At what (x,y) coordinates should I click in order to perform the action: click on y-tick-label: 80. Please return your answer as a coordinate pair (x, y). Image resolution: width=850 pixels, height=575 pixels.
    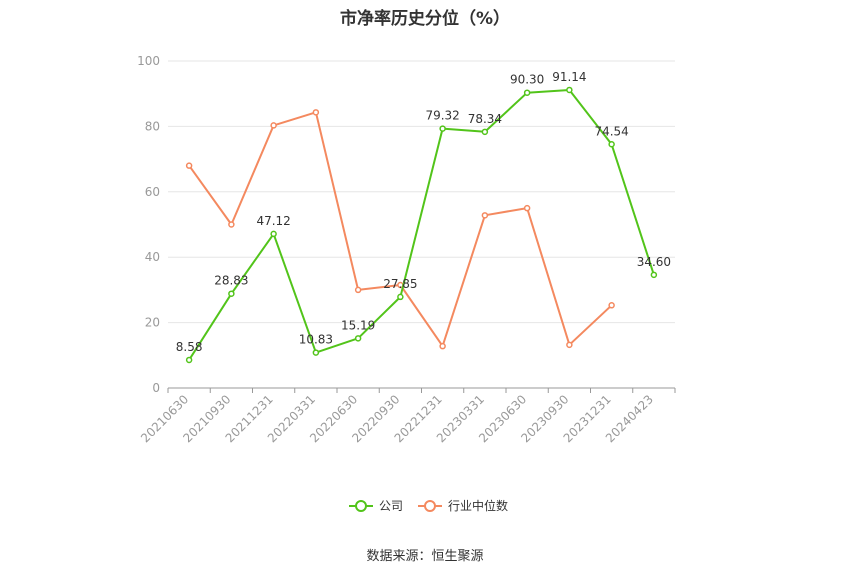
    Looking at the image, I should click on (152, 126).